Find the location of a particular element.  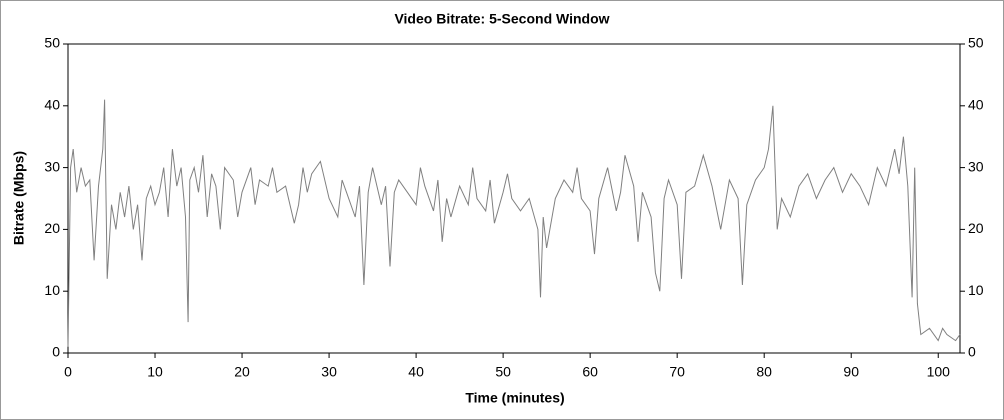

x-tick-label: 40 is located at coordinates (416, 372).